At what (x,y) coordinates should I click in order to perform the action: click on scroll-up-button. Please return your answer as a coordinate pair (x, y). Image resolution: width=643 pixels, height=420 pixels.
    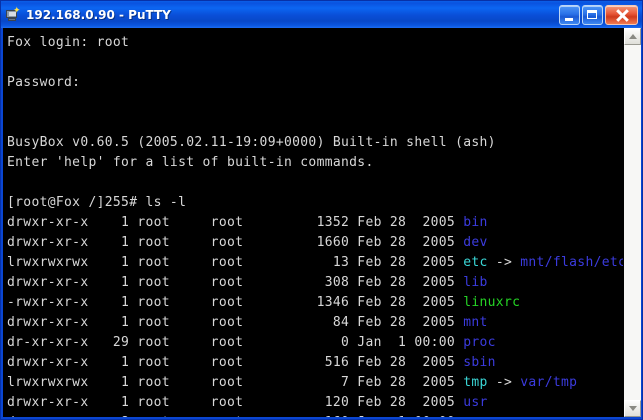
    Looking at the image, I should click on (632, 36).